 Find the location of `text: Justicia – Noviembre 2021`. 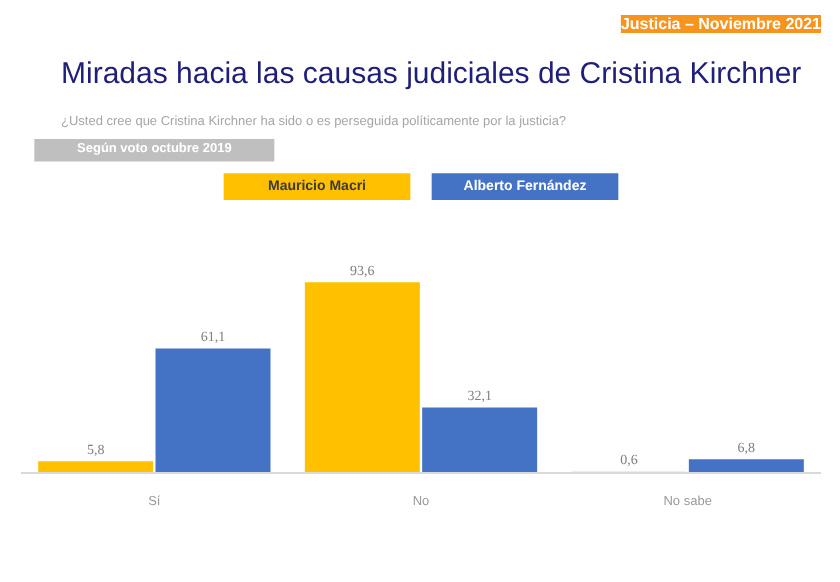

text: Justicia – Noviembre 2021 is located at coordinates (721, 24).